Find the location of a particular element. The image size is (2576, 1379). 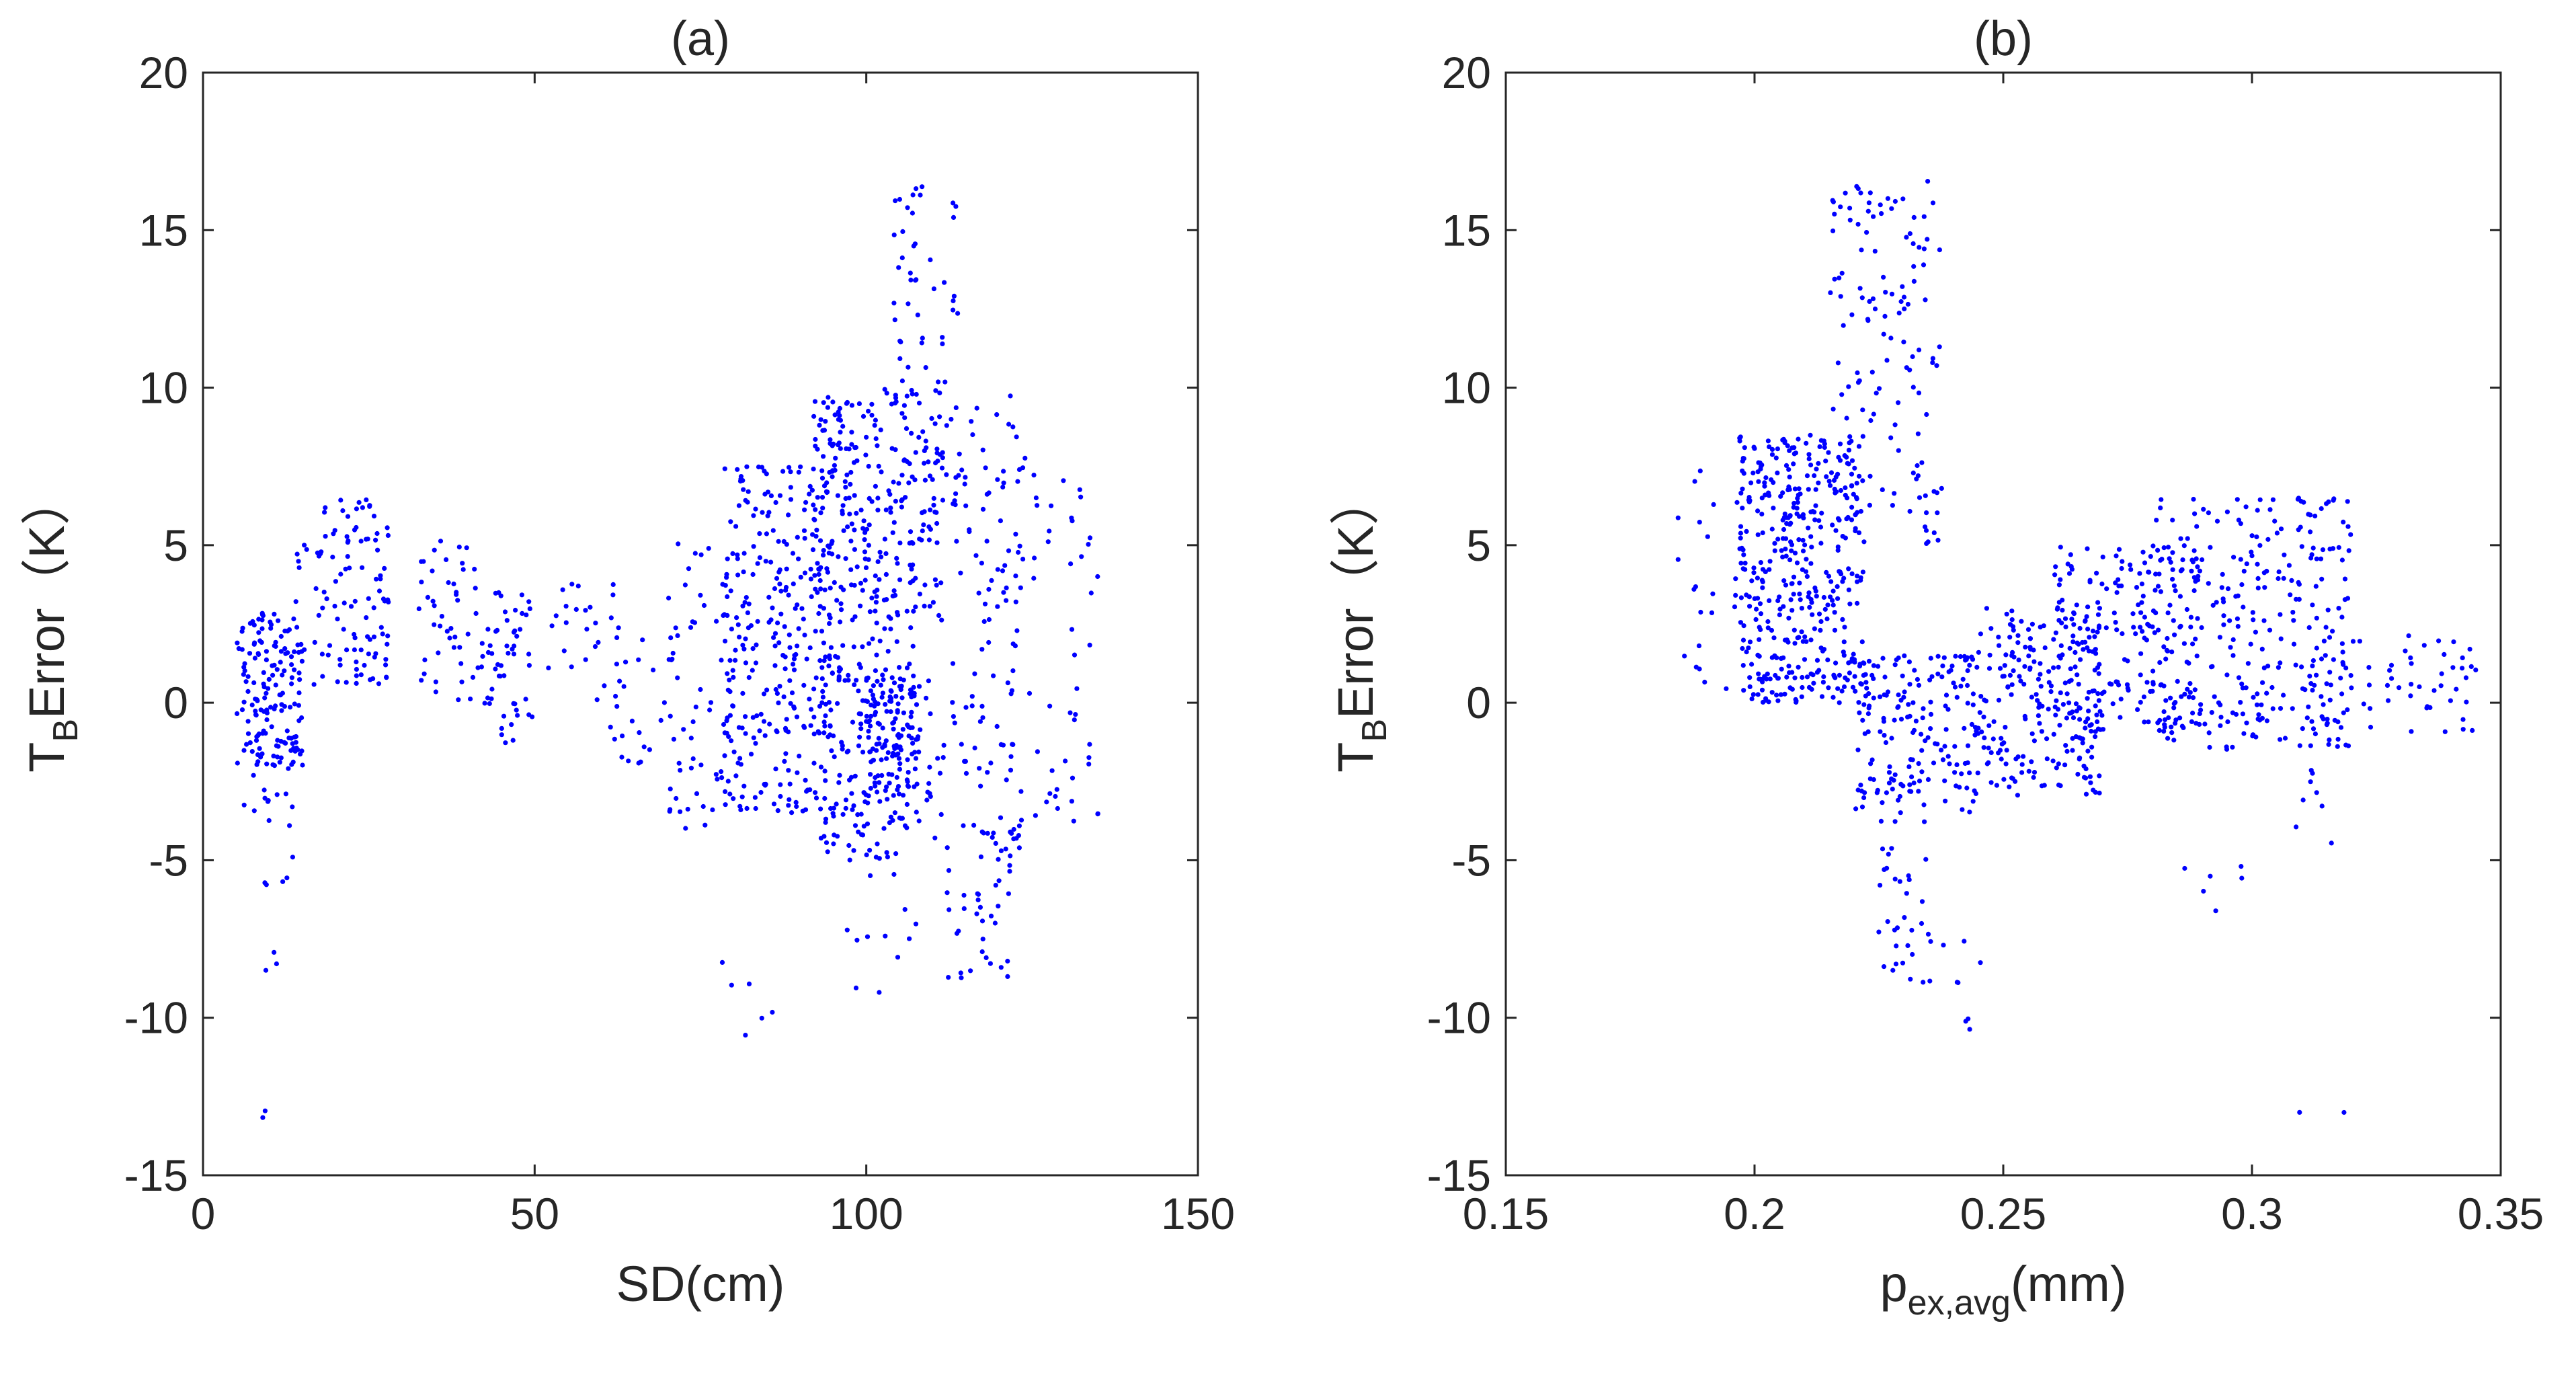

panel-b-y-label-main: T is located at coordinates (1355, 757).